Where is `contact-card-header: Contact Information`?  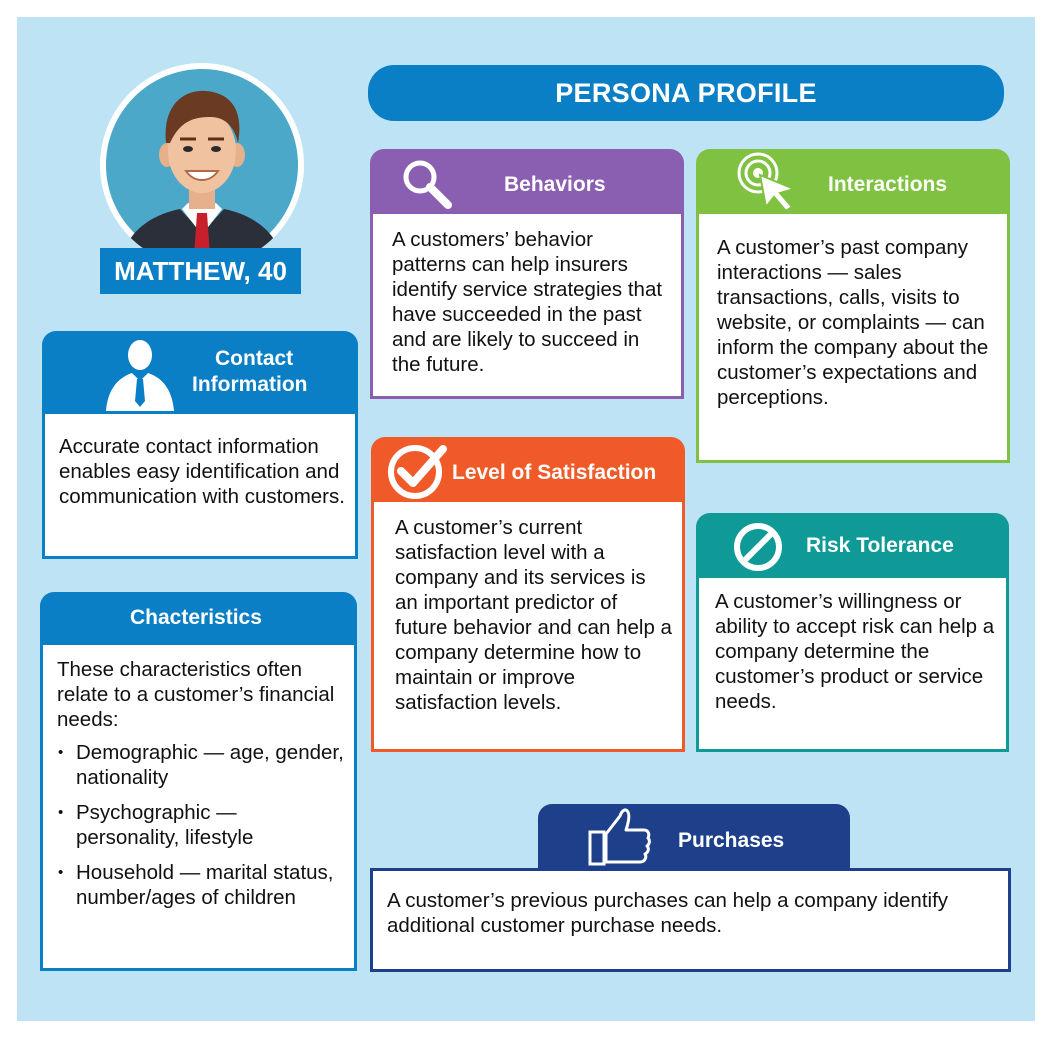 contact-card-header: Contact Information is located at coordinates (200, 373).